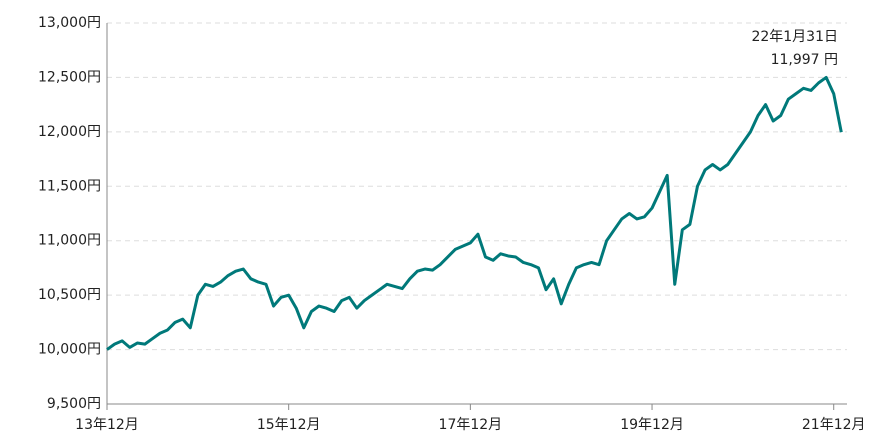  I want to click on y-tick-label: 11,500円, so click(69, 186).